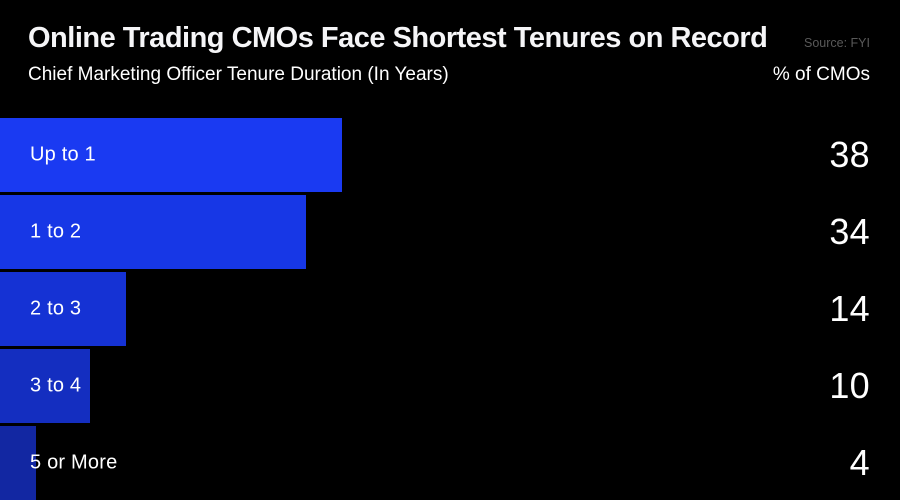  I want to click on bar-value: 14, so click(849, 308).